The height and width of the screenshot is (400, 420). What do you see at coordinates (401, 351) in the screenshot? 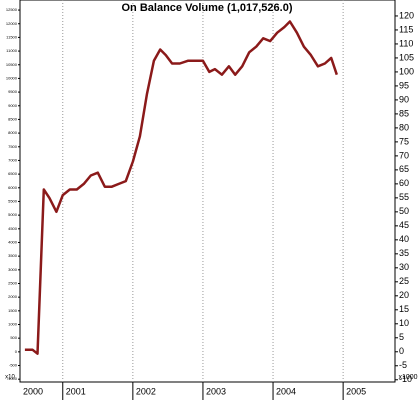
I see `y-tick-label: 0` at bounding box center [401, 351].